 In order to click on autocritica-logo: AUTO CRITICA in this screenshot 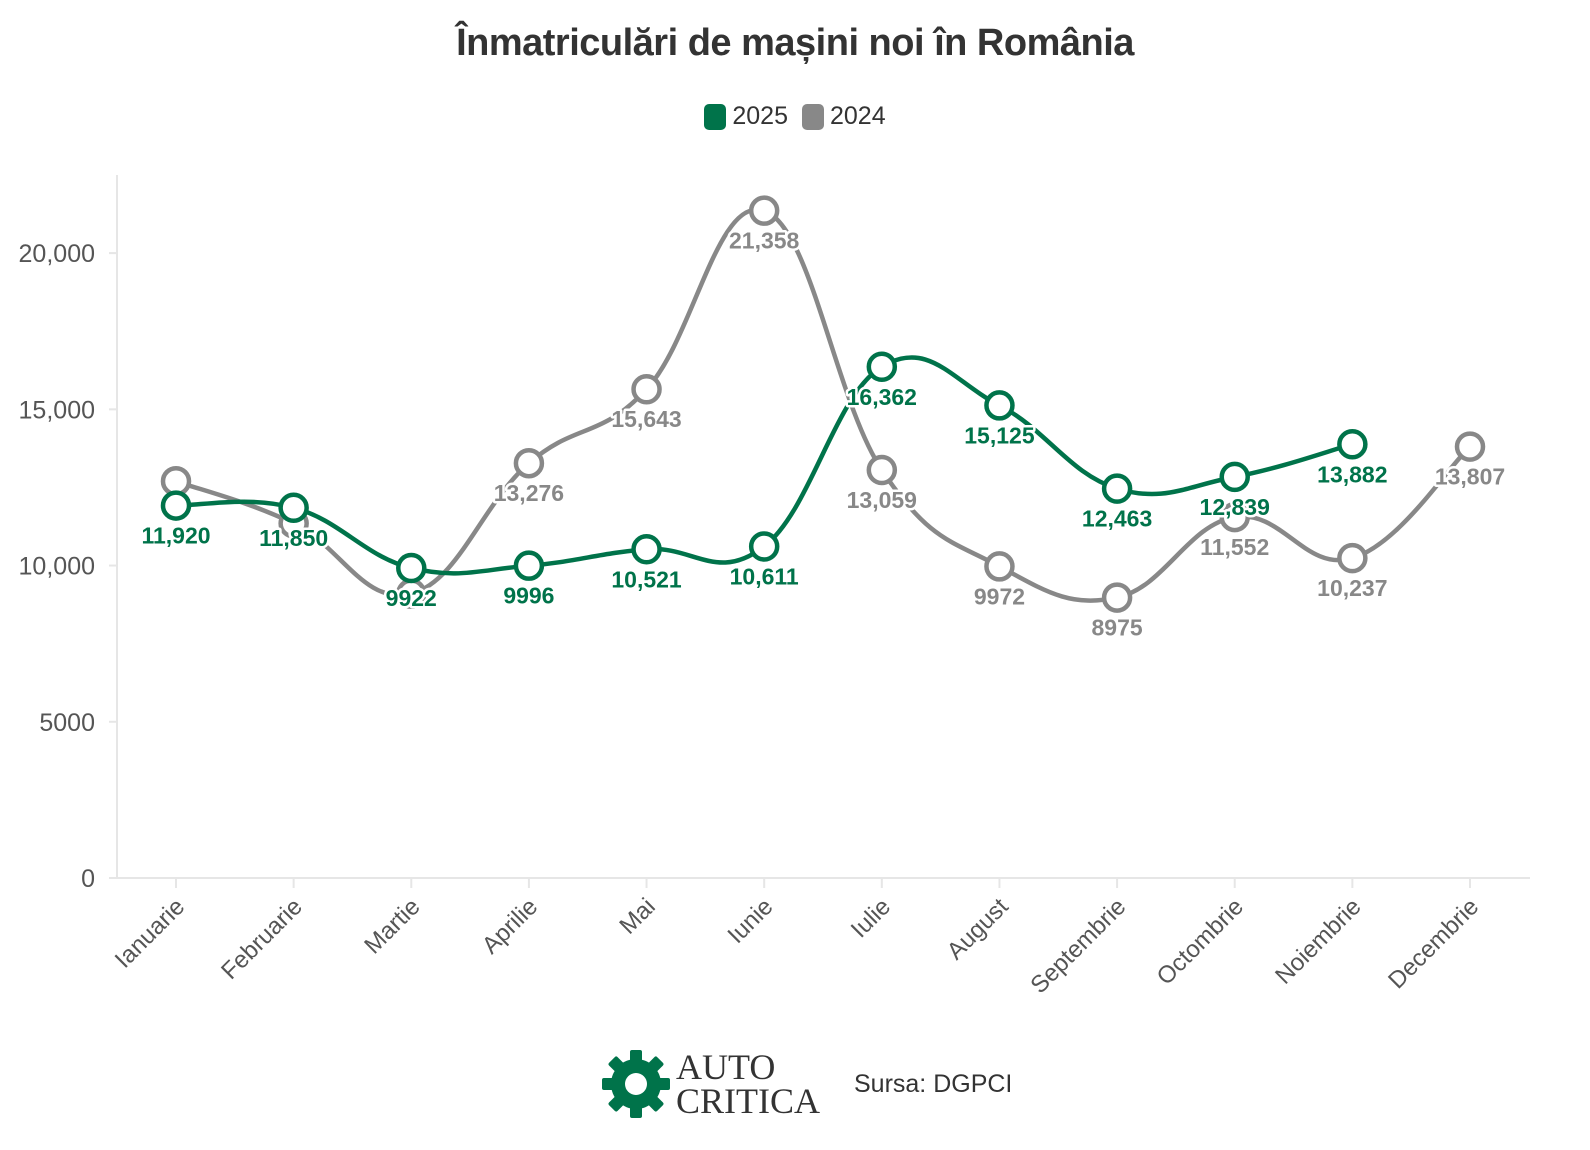, I will do `click(710, 1084)`.